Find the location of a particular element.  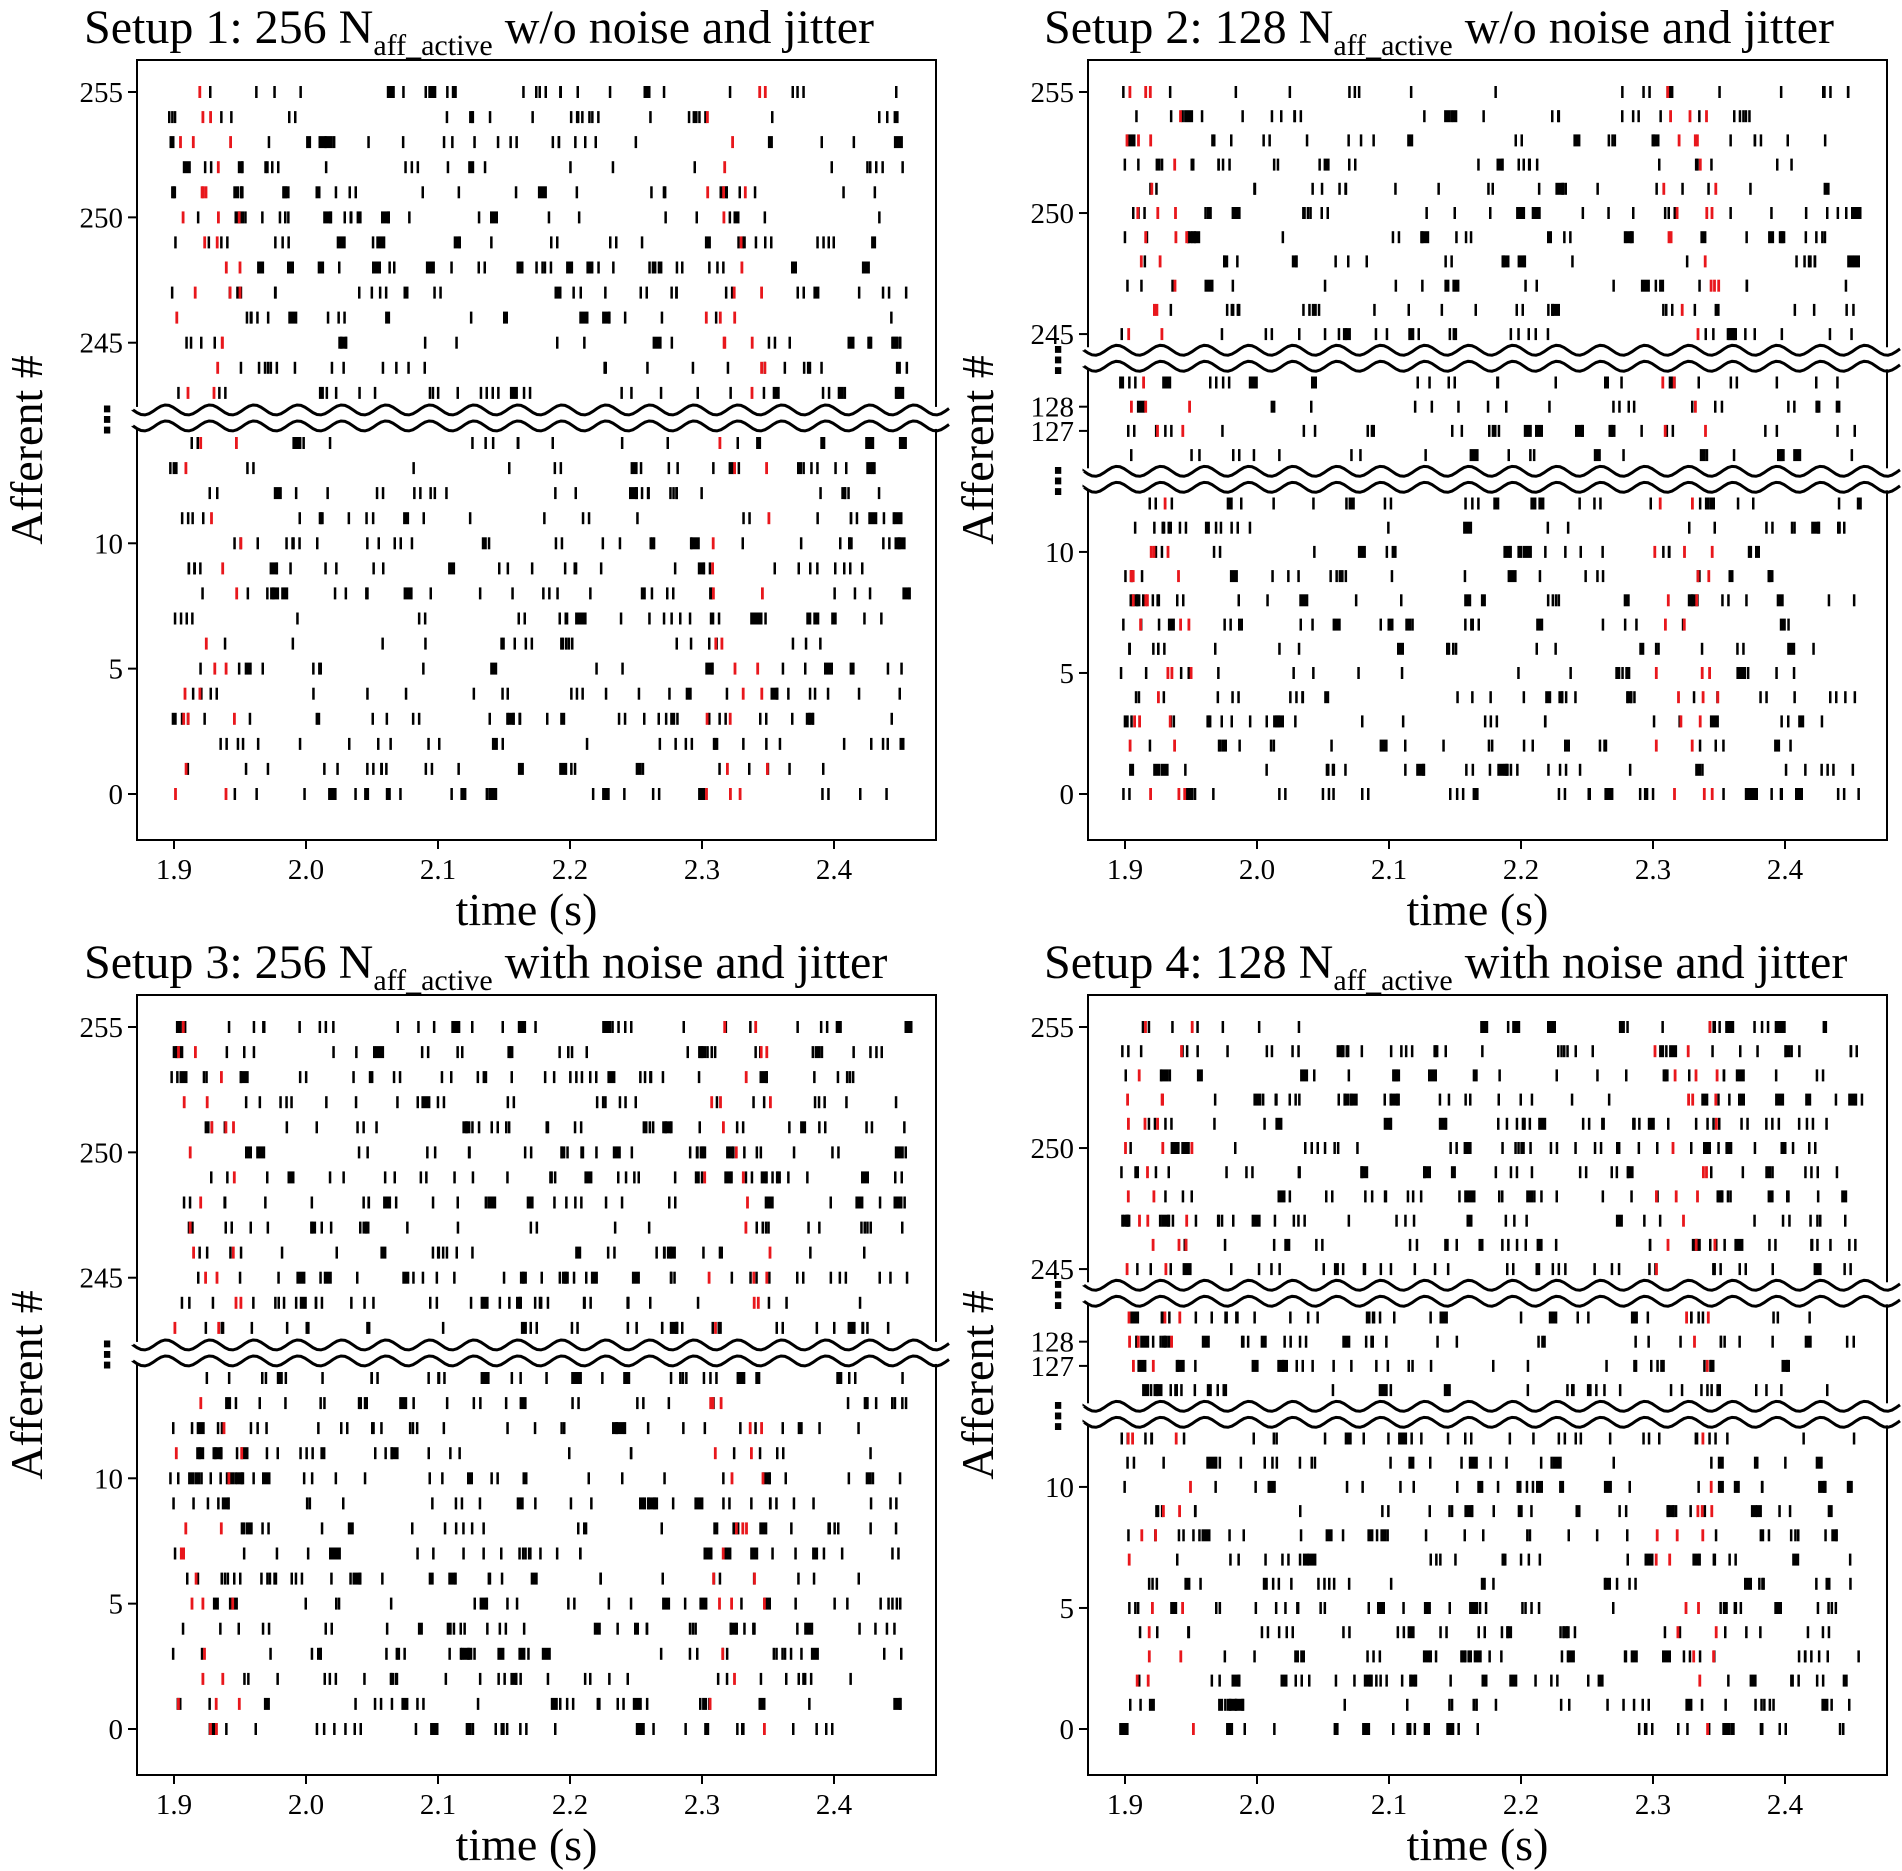

axis-break: ⋮ is located at coordinates (521, 420).